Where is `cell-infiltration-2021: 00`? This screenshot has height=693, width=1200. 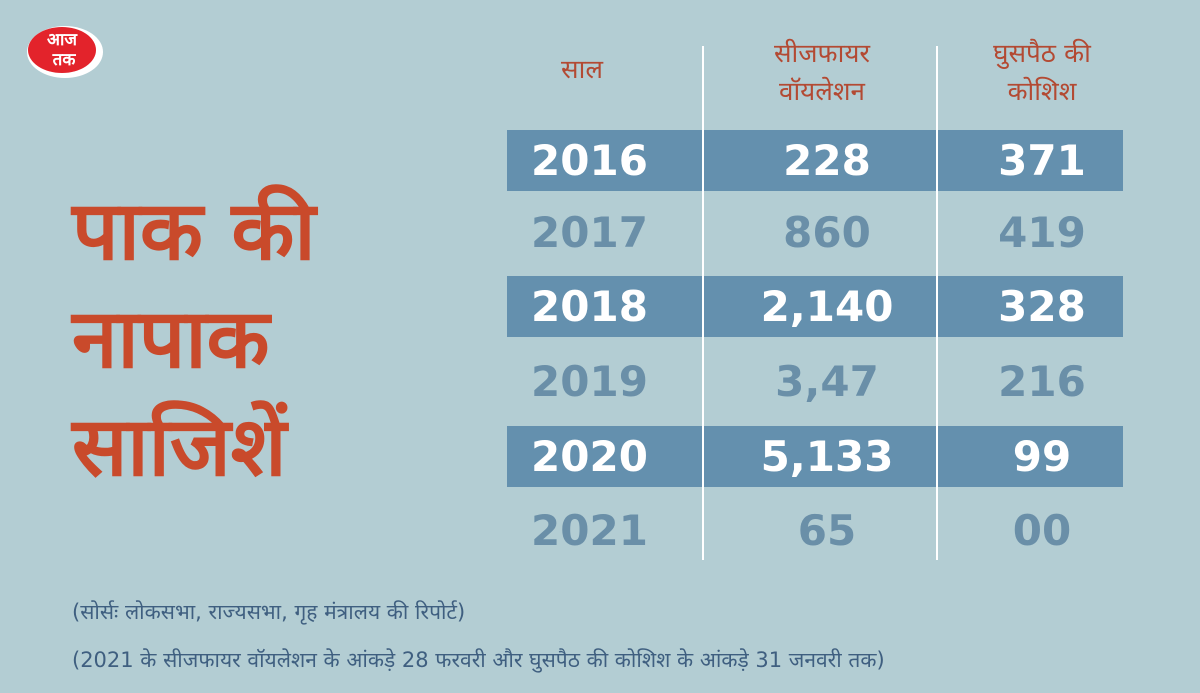
cell-infiltration-2021: 00 is located at coordinates (1042, 530).